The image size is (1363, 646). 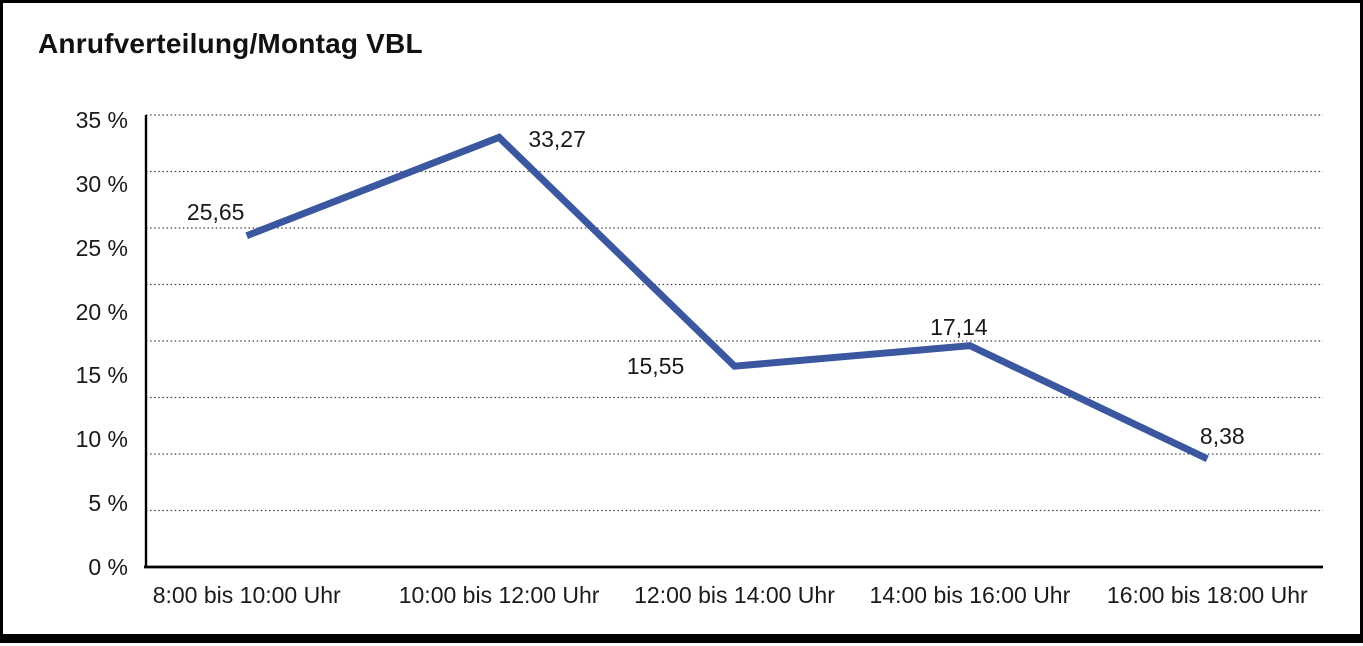 I want to click on y-axis-tick-label: 25 %, so click(x=101, y=247).